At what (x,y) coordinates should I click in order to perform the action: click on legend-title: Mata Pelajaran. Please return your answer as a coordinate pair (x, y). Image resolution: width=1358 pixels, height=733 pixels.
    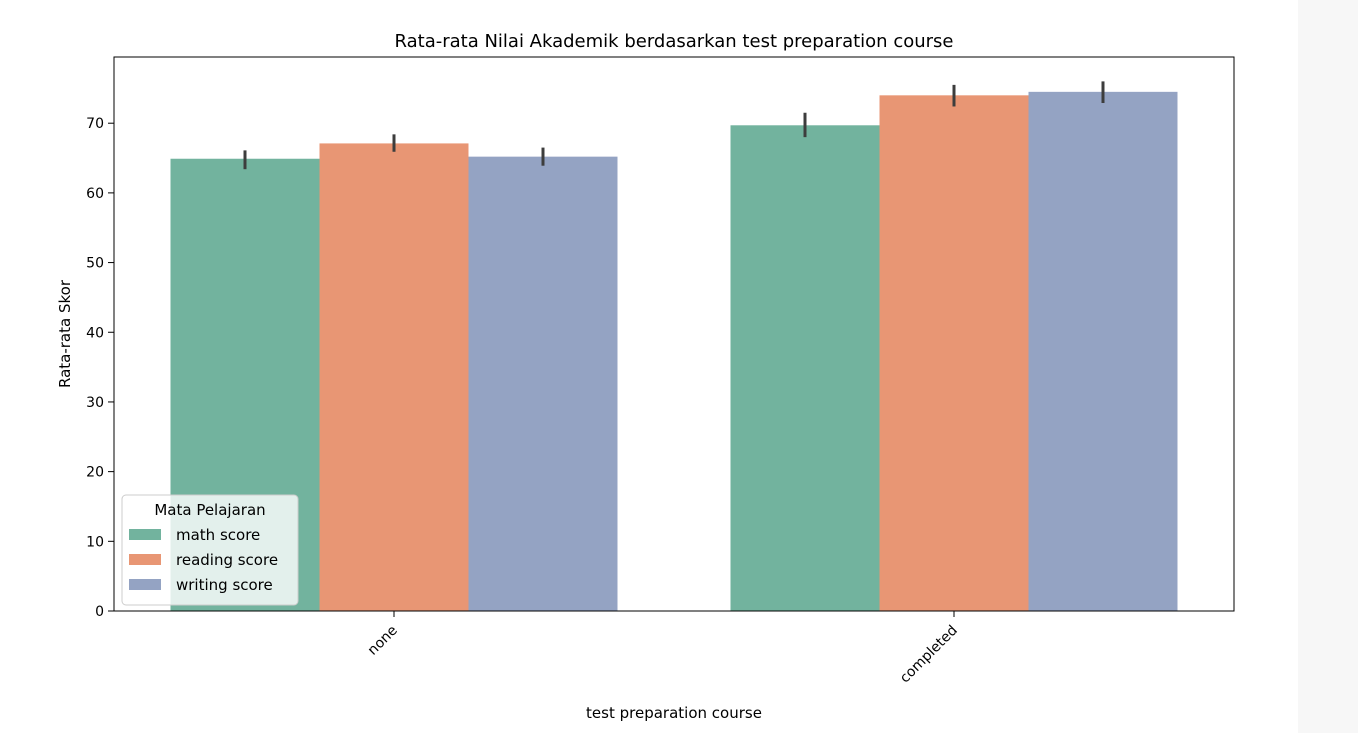
    Looking at the image, I should click on (209, 510).